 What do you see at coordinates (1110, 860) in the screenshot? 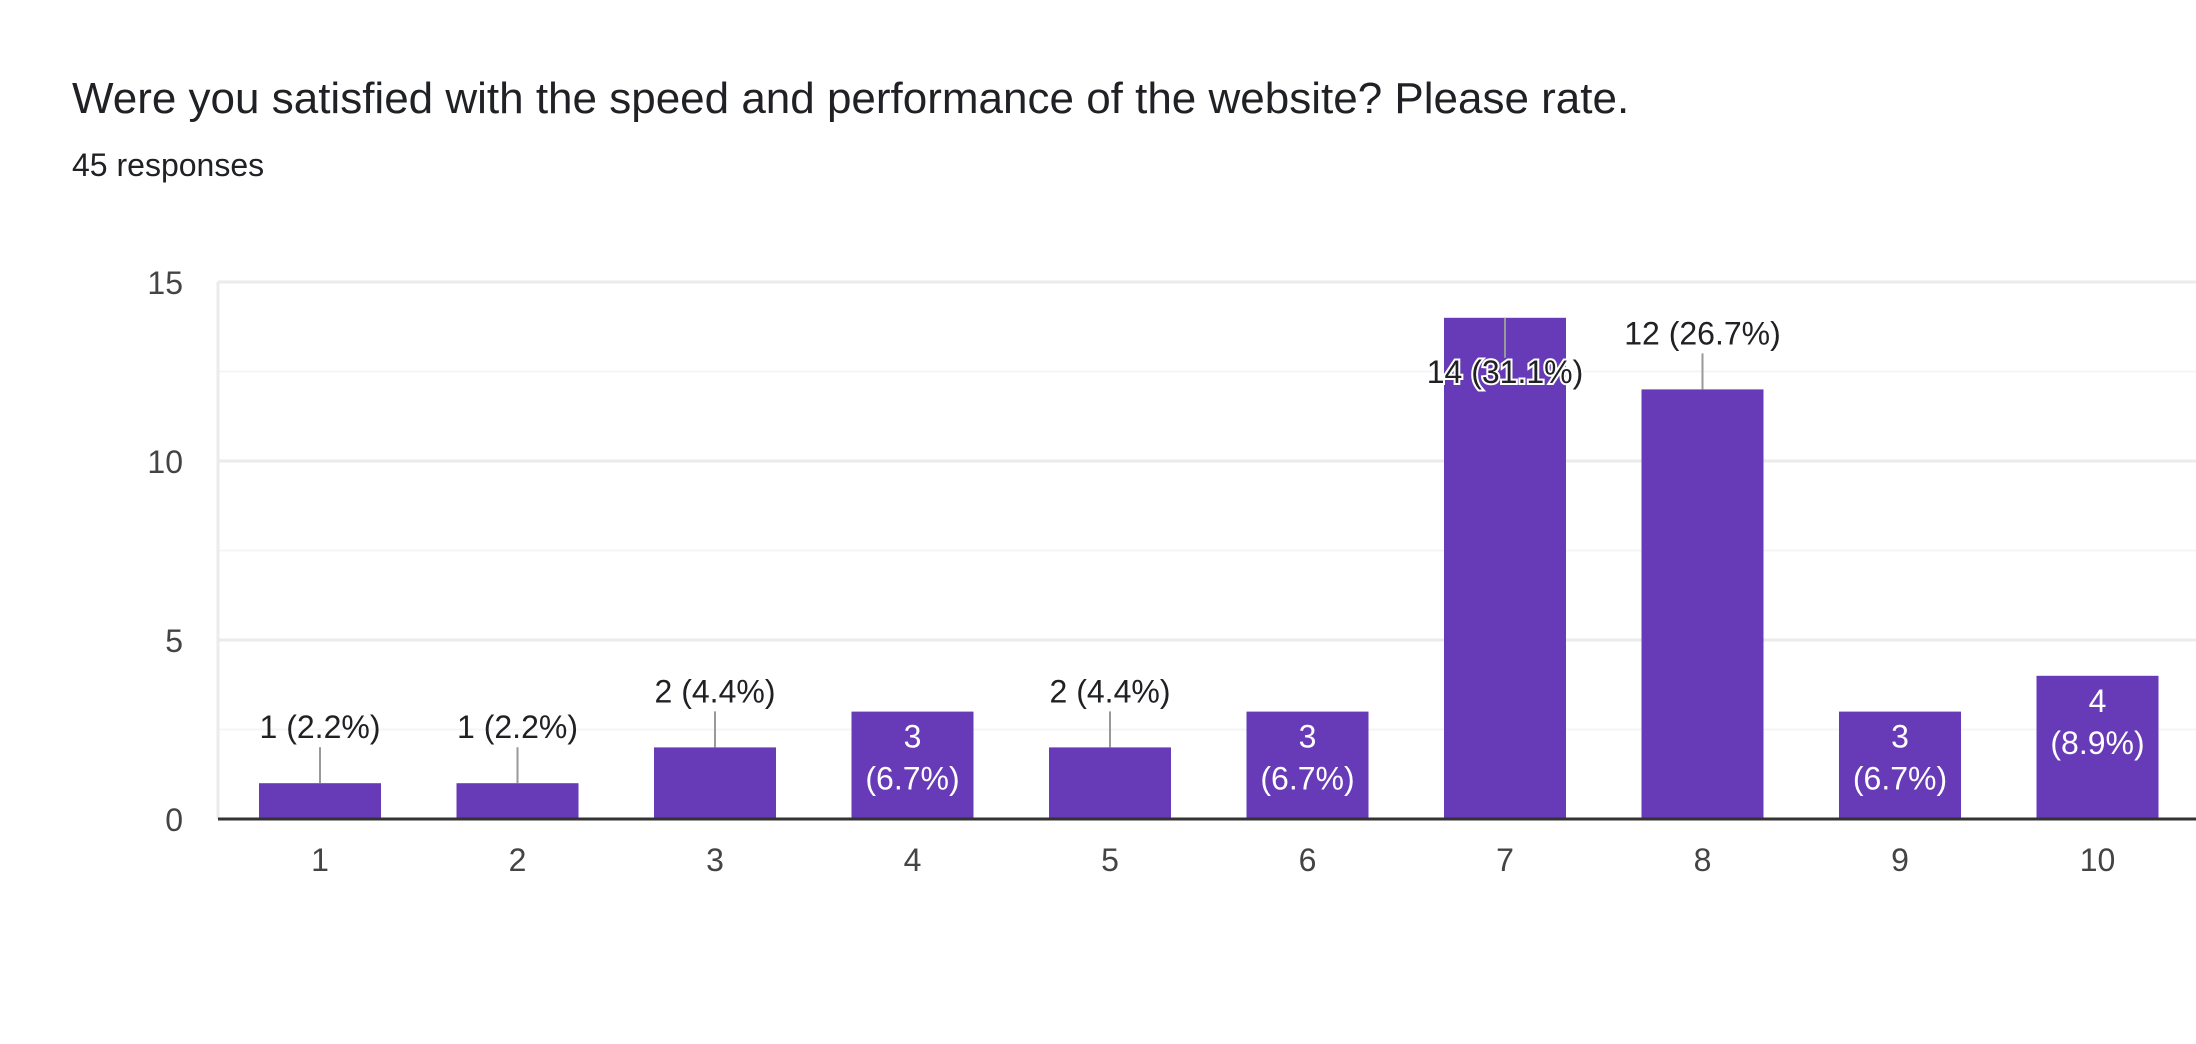
I see `x-tick-label: 5` at bounding box center [1110, 860].